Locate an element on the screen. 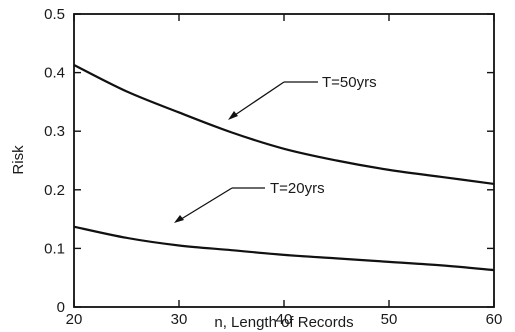  x-tick-label: 60 is located at coordinates (494, 319).